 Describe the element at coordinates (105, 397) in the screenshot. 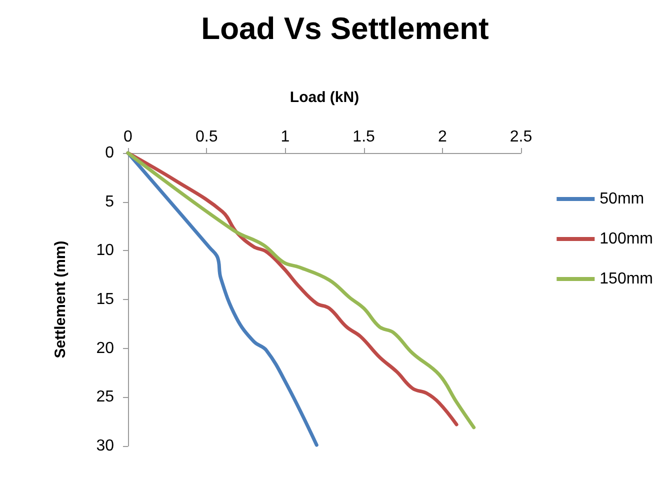

I see `y-tick-label: 25` at that location.